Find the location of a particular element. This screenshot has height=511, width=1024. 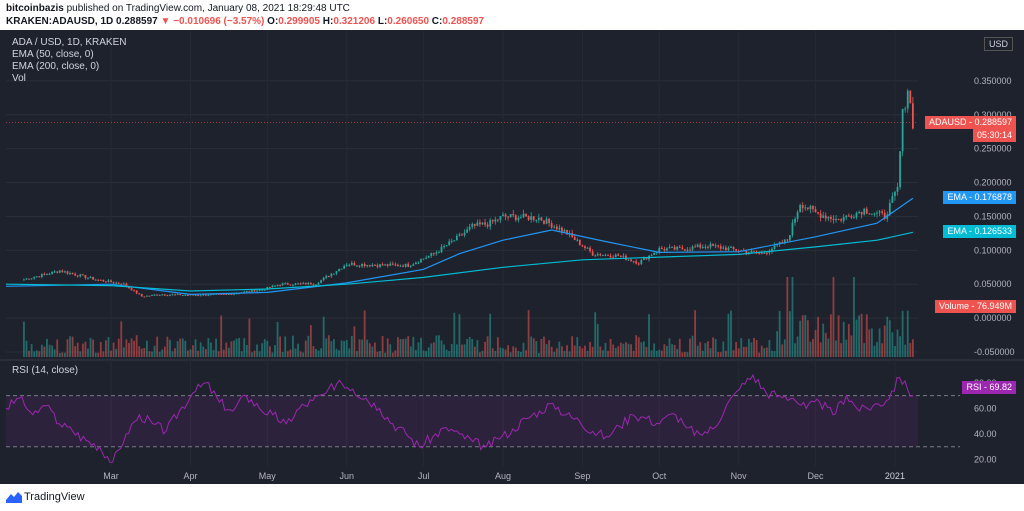

price-tag: ADAUSD - 0.288597 is located at coordinates (970, 122).